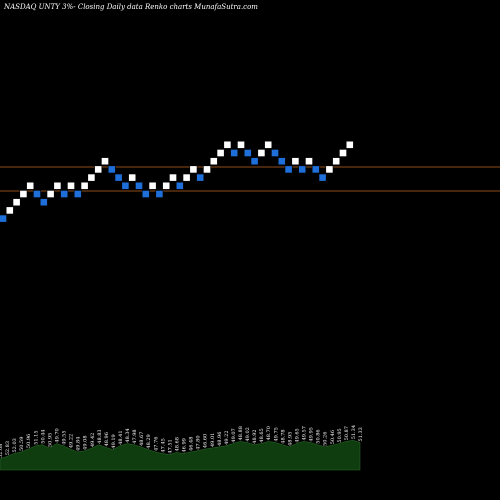 This screenshot has height=500, width=500. What do you see at coordinates (2, 451) in the screenshot?
I see `volume-label: 52.08` at bounding box center [2, 451].